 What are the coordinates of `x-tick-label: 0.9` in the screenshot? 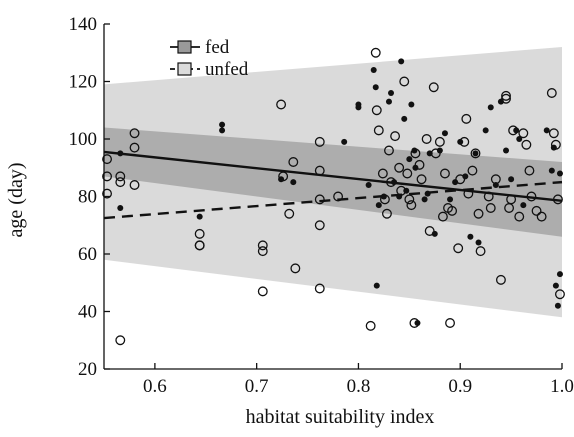 It's located at (460, 386).